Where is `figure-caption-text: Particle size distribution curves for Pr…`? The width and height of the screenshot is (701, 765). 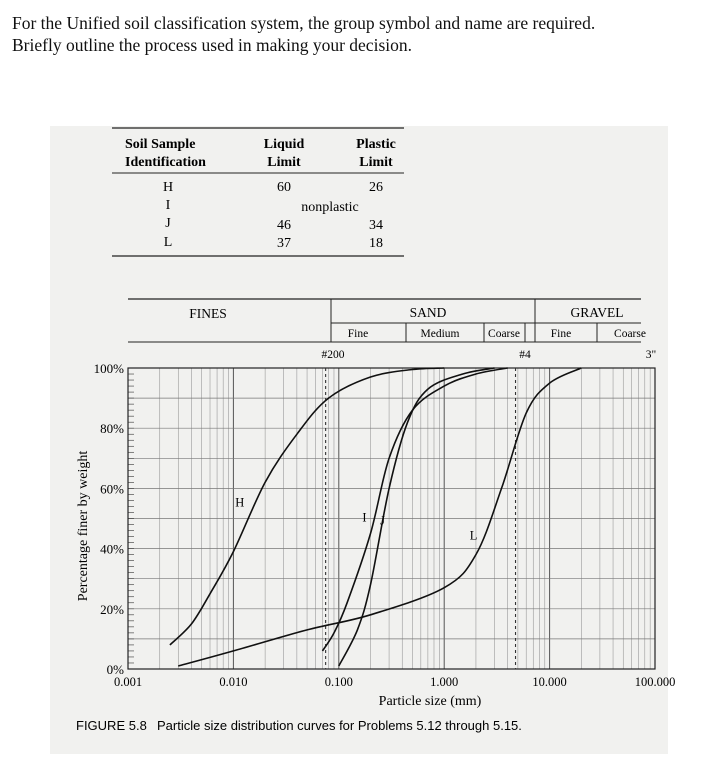
figure-caption-text: Particle size distribution curves for Pr… is located at coordinates (339, 725).